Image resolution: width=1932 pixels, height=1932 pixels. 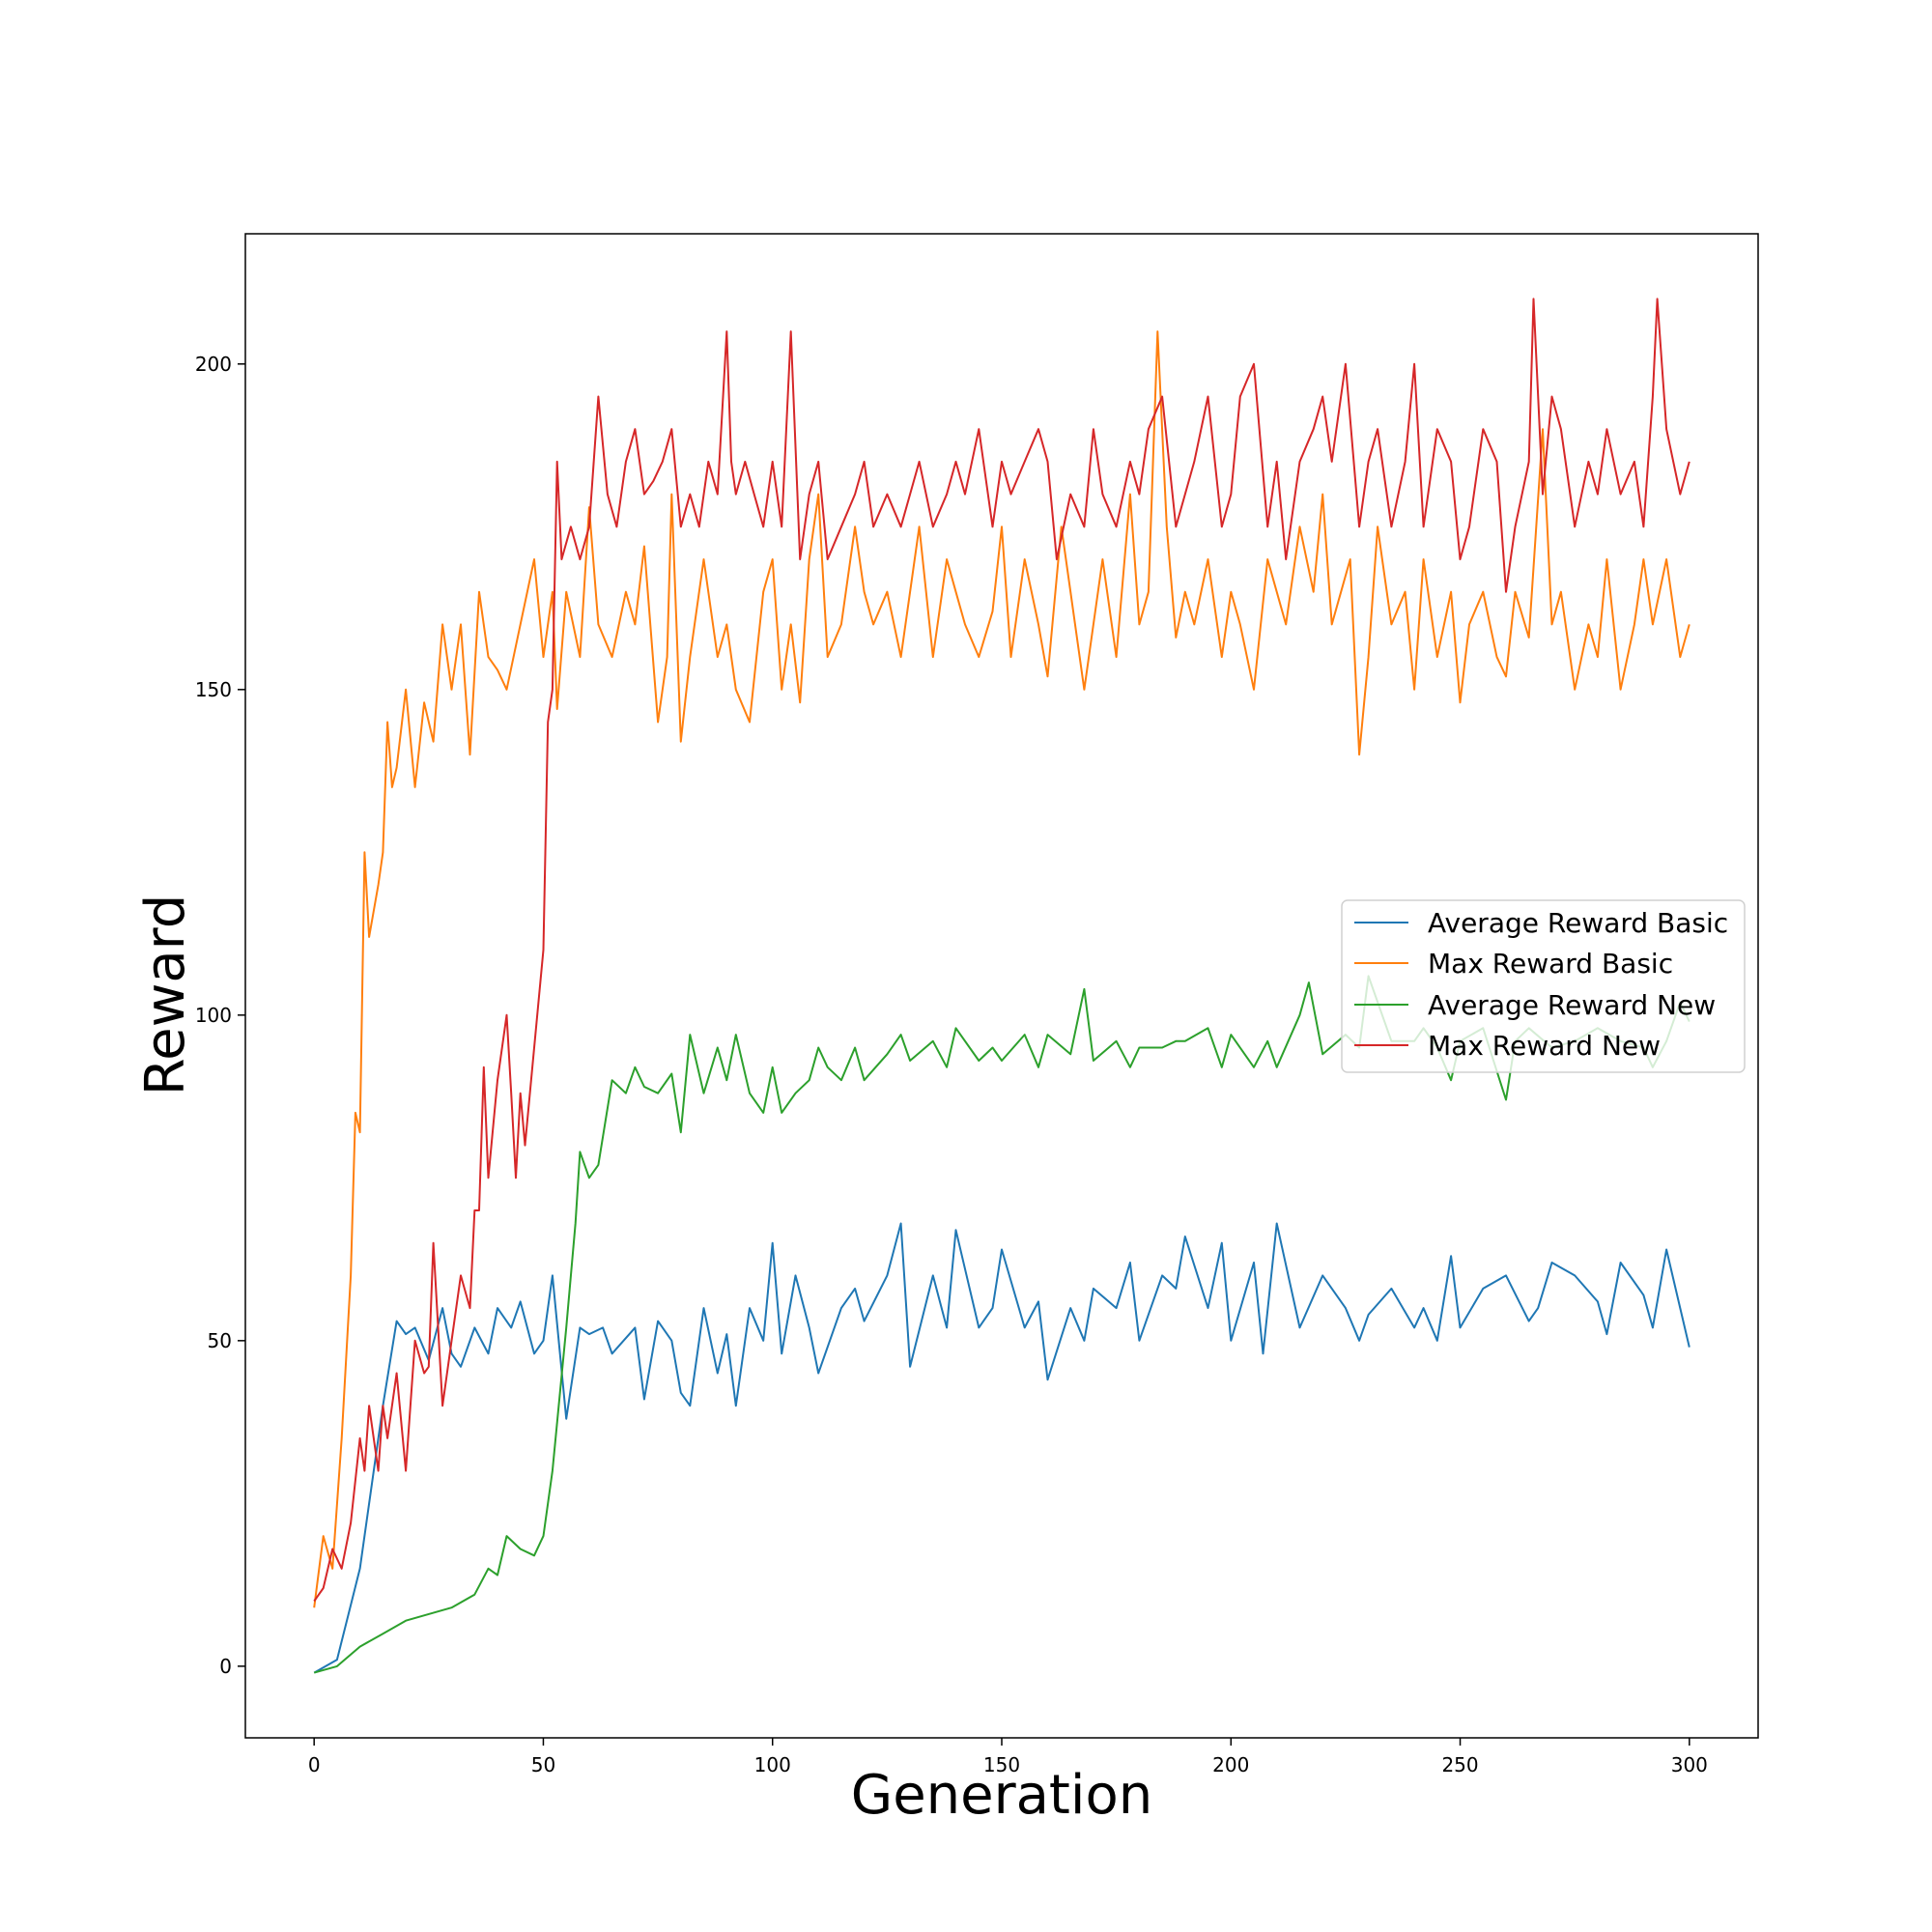 I want to click on y-tick-label: 150, so click(x=213, y=689).